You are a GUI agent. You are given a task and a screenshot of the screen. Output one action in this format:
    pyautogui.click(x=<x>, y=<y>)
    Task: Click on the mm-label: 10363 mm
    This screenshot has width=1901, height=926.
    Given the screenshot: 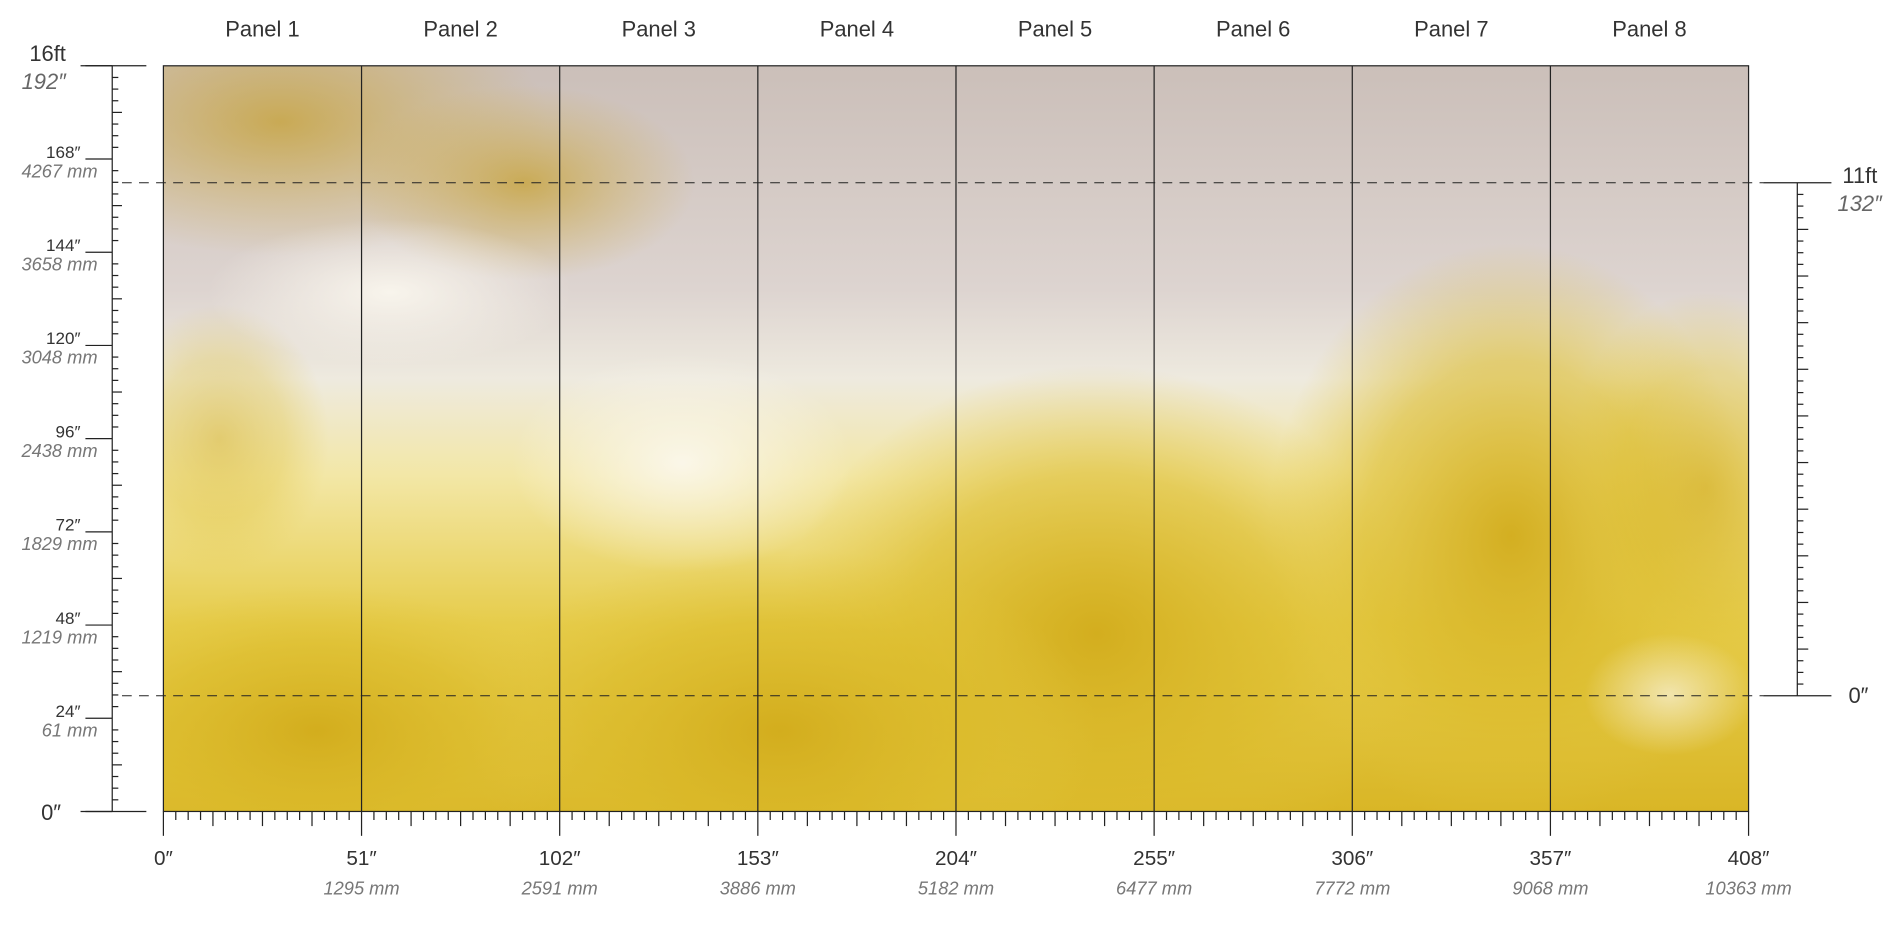 What is the action you would take?
    pyautogui.click(x=1748, y=887)
    